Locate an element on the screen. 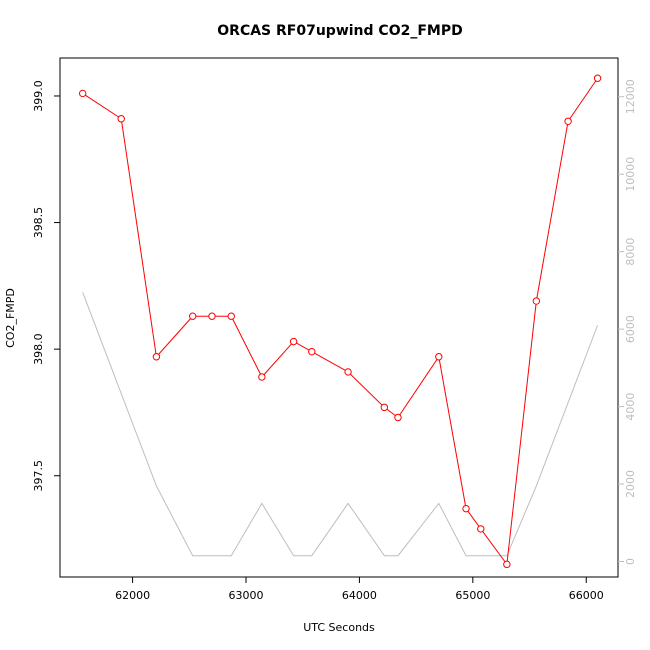  x-axis-label: UTC Seconds is located at coordinates (339, 627).